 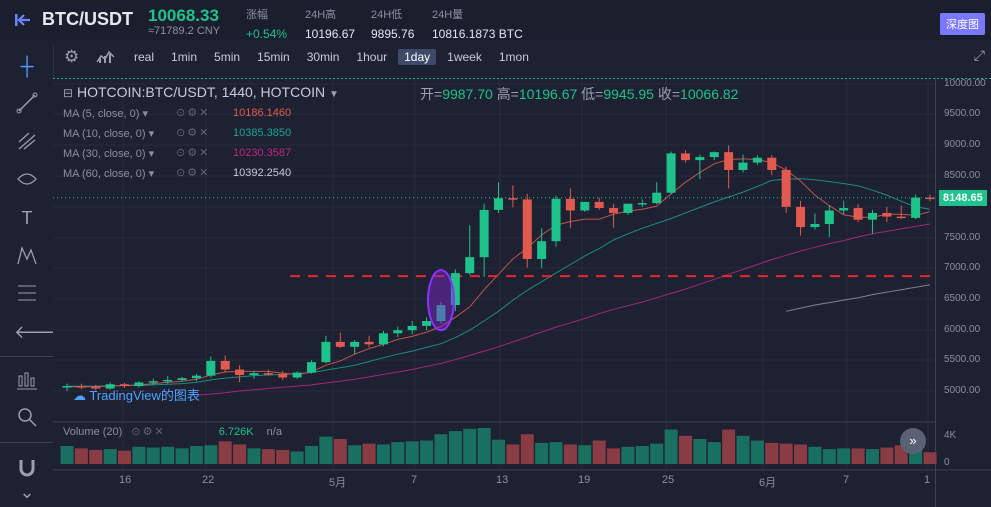 What do you see at coordinates (464, 57) in the screenshot?
I see `interval-1week: 1week` at bounding box center [464, 57].